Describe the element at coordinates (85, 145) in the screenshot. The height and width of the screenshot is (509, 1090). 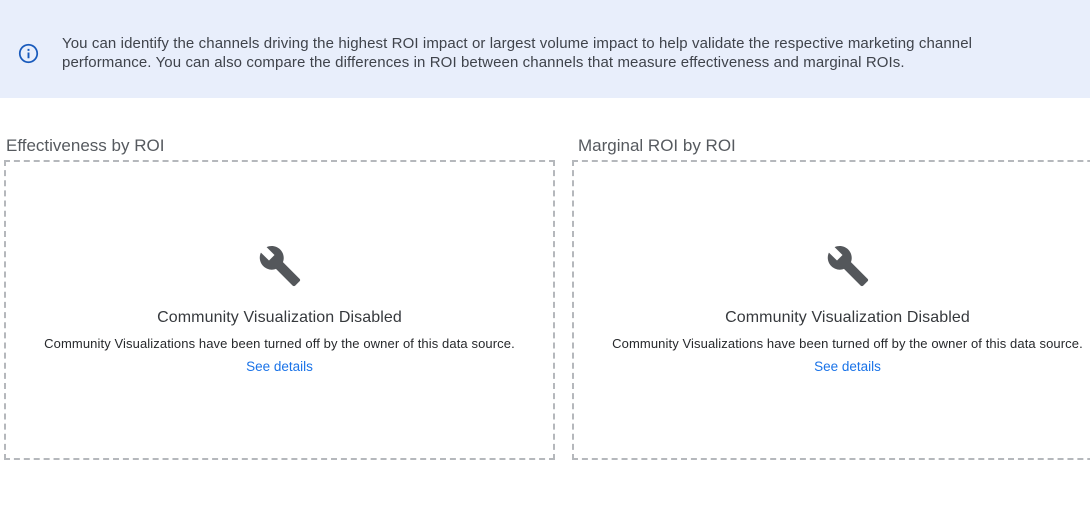
I see `chart-title-effectiveness: Effectiveness by ROI` at that location.